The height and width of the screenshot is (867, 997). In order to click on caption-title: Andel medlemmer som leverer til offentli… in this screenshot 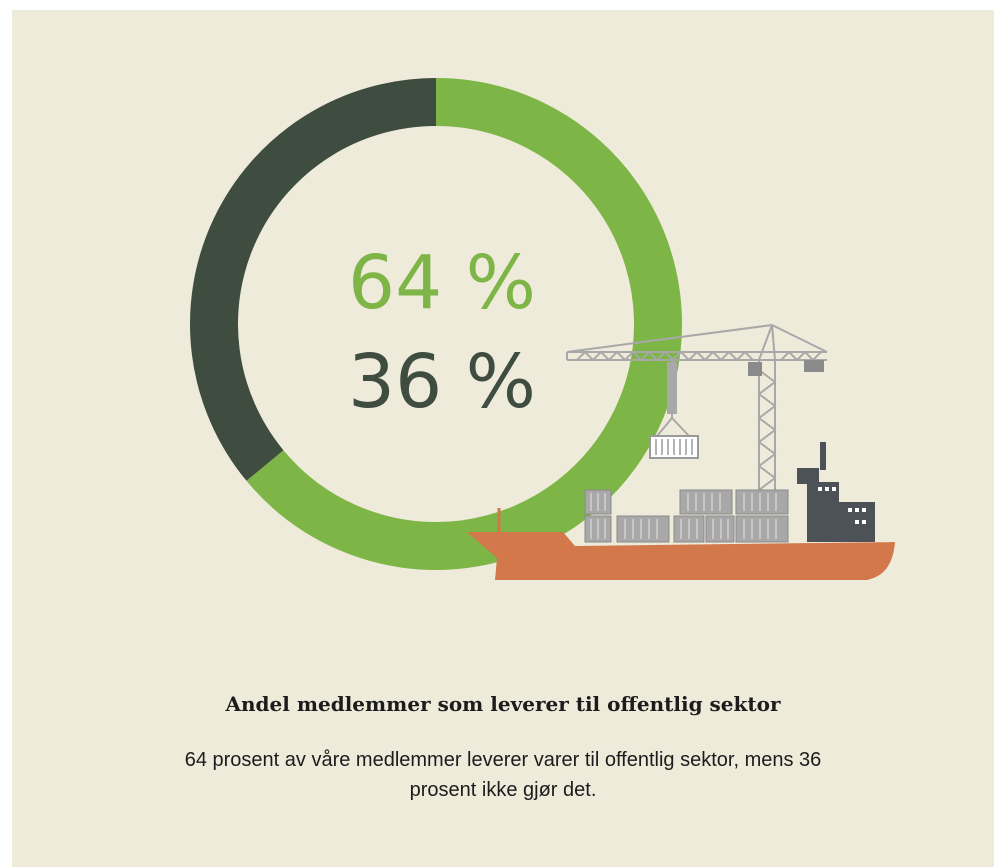, I will do `click(503, 704)`.